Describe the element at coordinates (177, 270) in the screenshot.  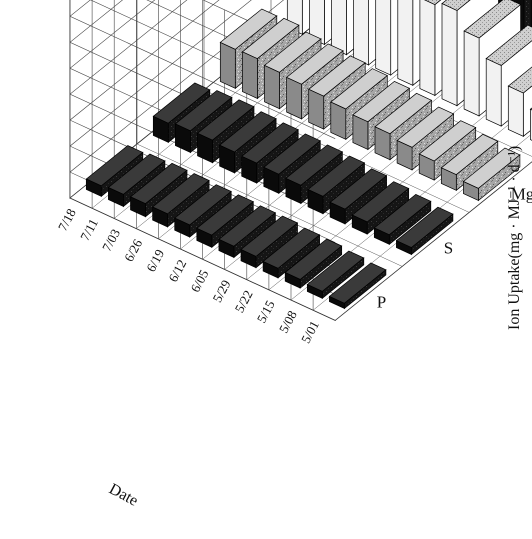
I see `date-tick-label: 6/12` at that location.